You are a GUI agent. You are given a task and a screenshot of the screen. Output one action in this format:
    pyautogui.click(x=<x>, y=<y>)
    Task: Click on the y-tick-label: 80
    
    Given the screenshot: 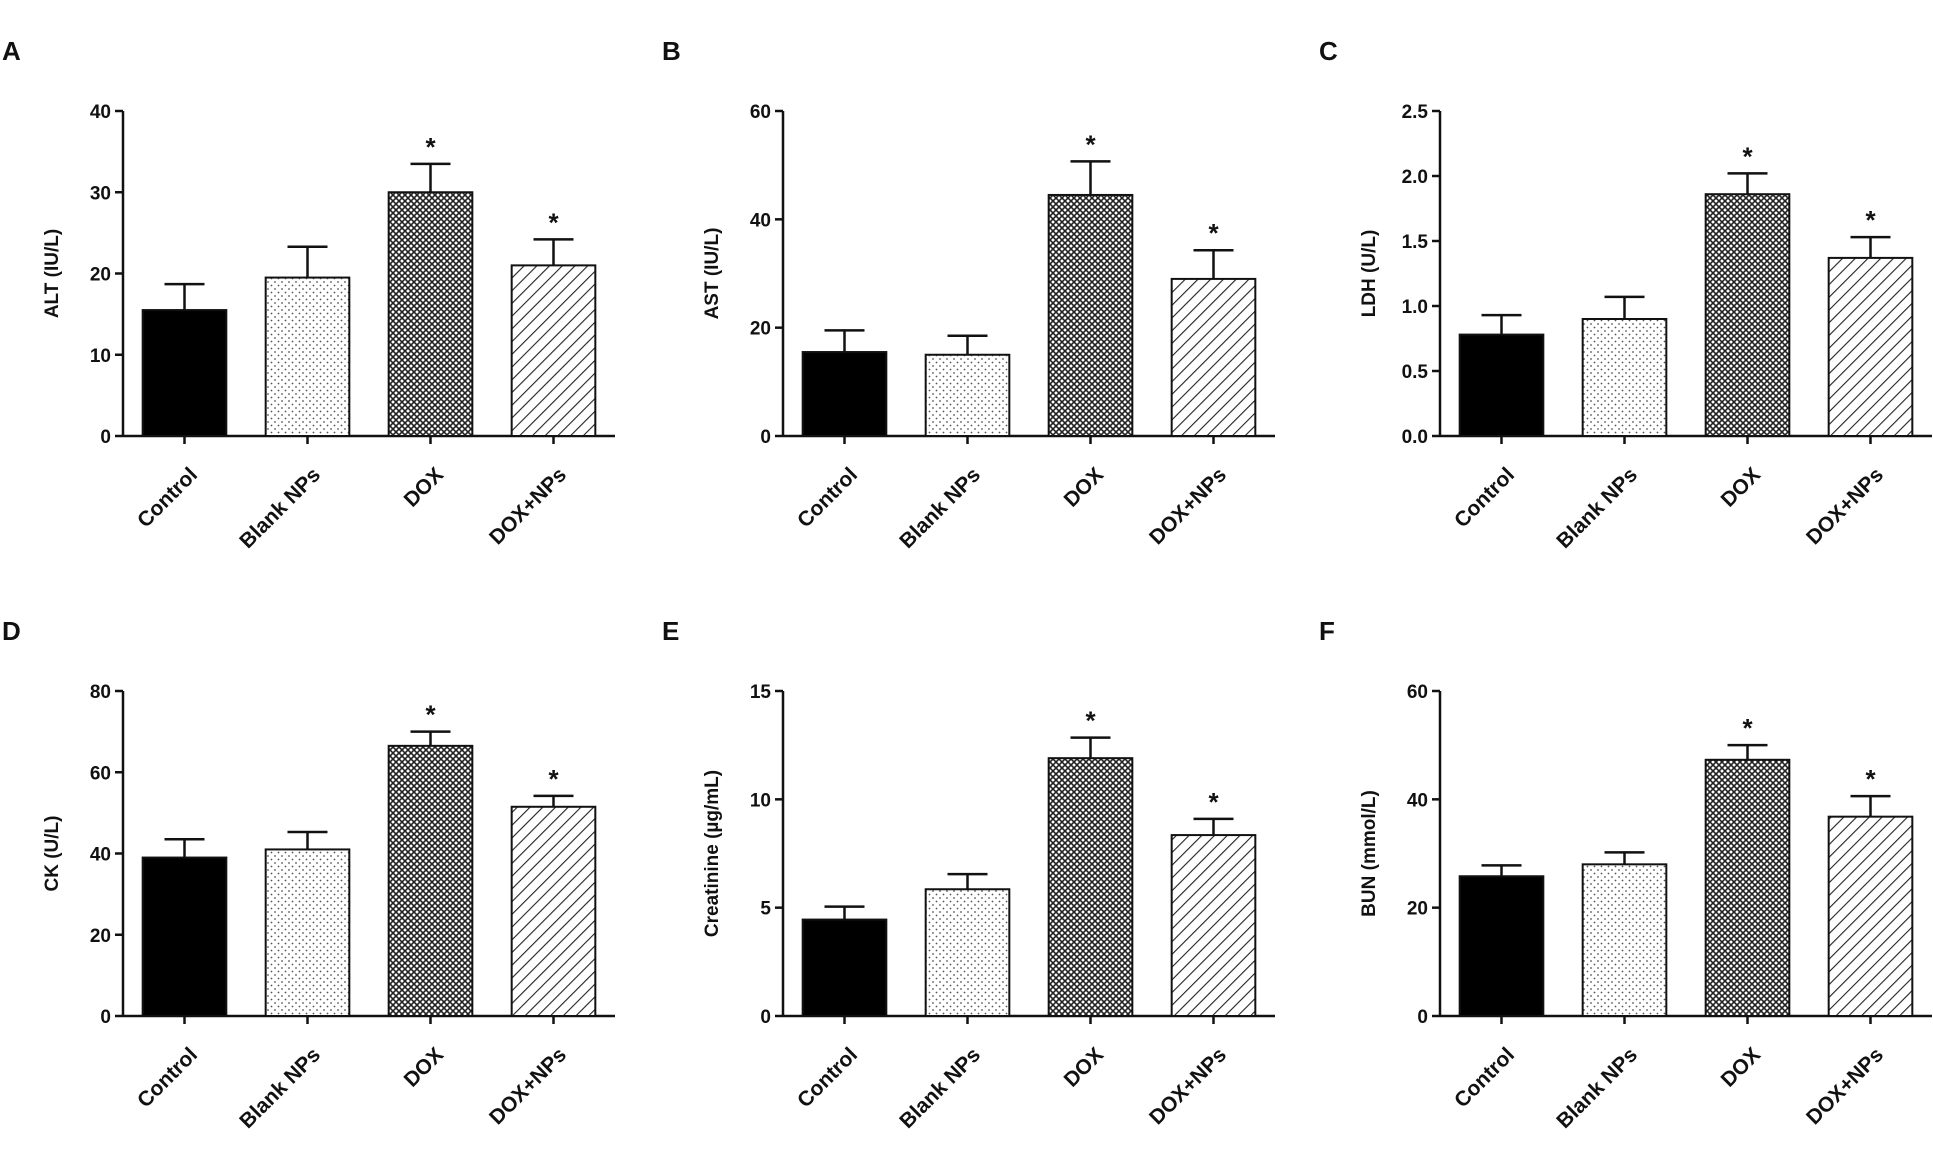 What is the action you would take?
    pyautogui.click(x=100, y=692)
    